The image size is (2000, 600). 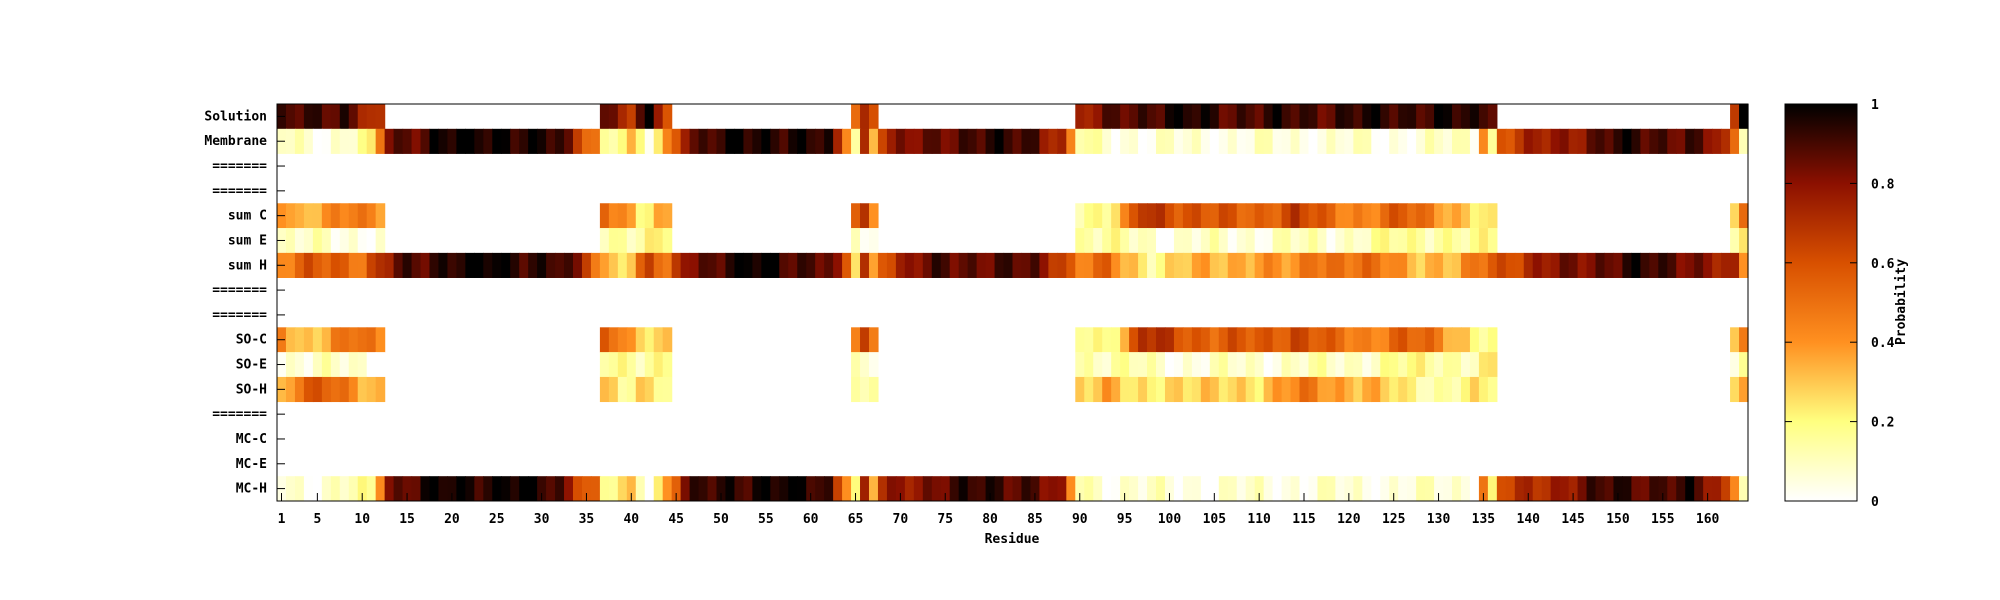 I want to click on x-tick-label: 115, so click(x=1303, y=519).